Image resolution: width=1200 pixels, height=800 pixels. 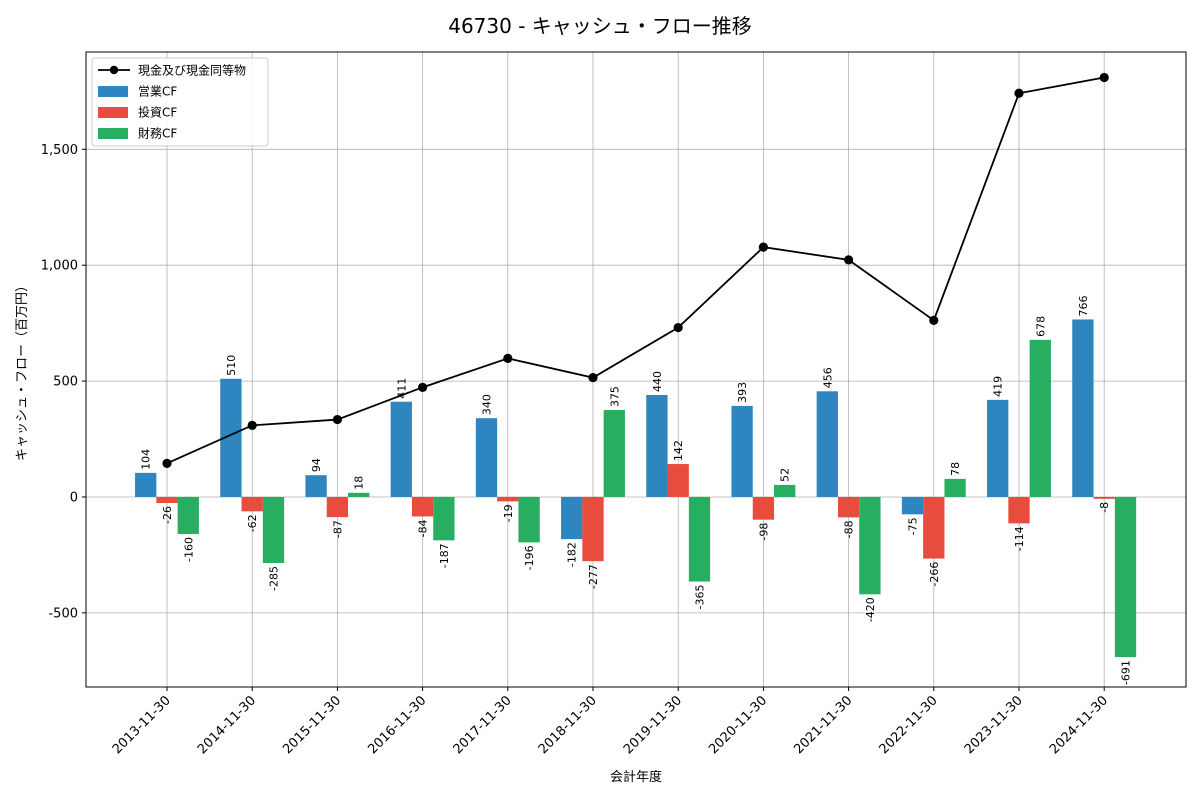 I want to click on x-tick-label: 2019-11-30, so click(x=653, y=725).